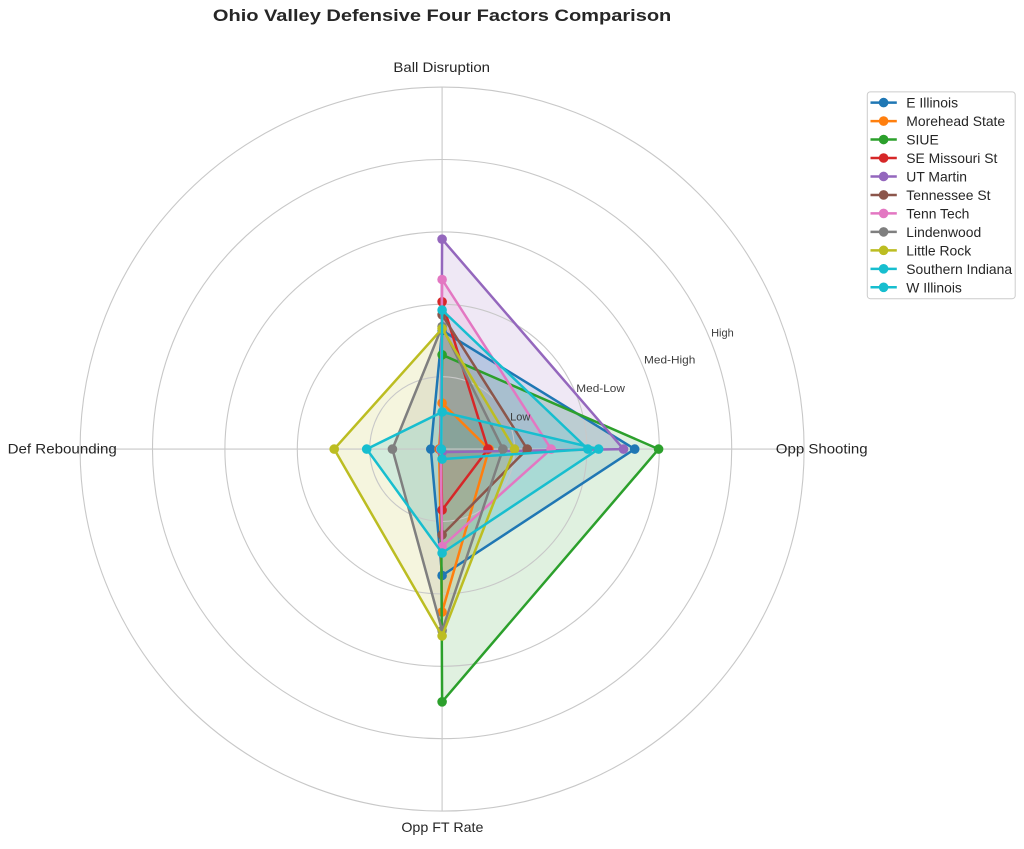 This screenshot has height=849, width=1024. Describe the element at coordinates (520, 417) in the screenshot. I see `svg-text: Low` at that location.